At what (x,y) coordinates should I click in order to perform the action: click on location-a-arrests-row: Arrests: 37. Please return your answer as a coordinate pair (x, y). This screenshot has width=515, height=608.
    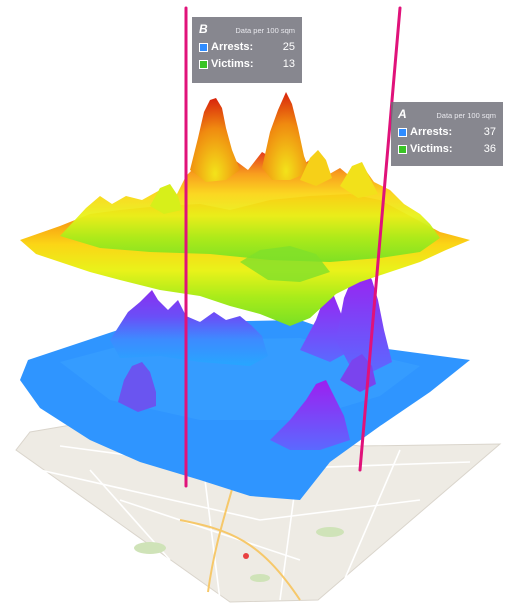
    Looking at the image, I should click on (447, 132).